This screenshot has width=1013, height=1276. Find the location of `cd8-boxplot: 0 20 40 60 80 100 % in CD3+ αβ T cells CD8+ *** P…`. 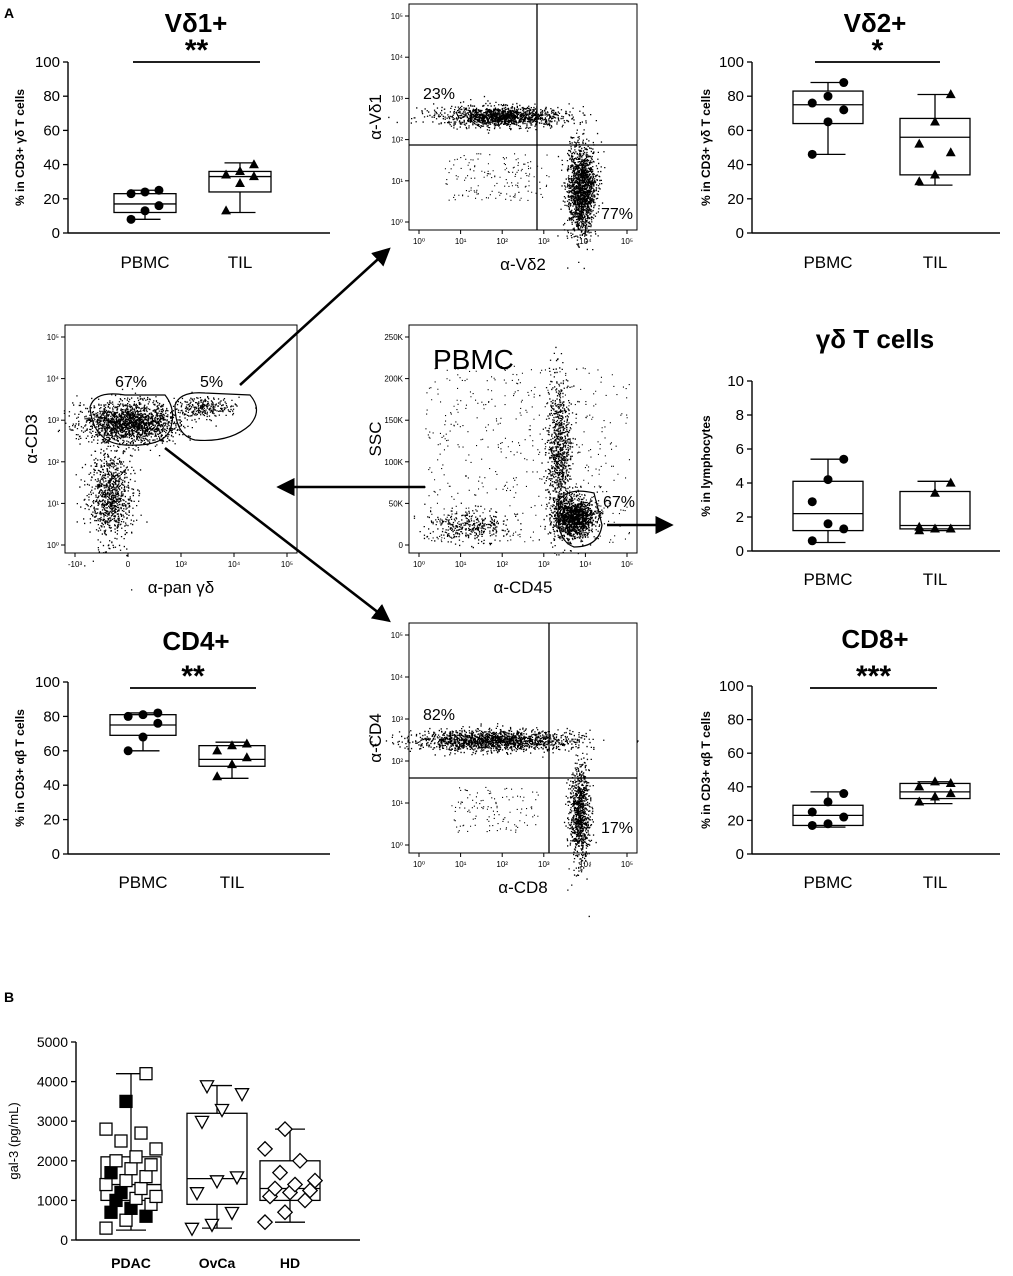

cd8-boxplot: 0 20 40 60 80 100 % in CD3+ αβ T cells CD8+ *** P… is located at coordinates (849, 758).